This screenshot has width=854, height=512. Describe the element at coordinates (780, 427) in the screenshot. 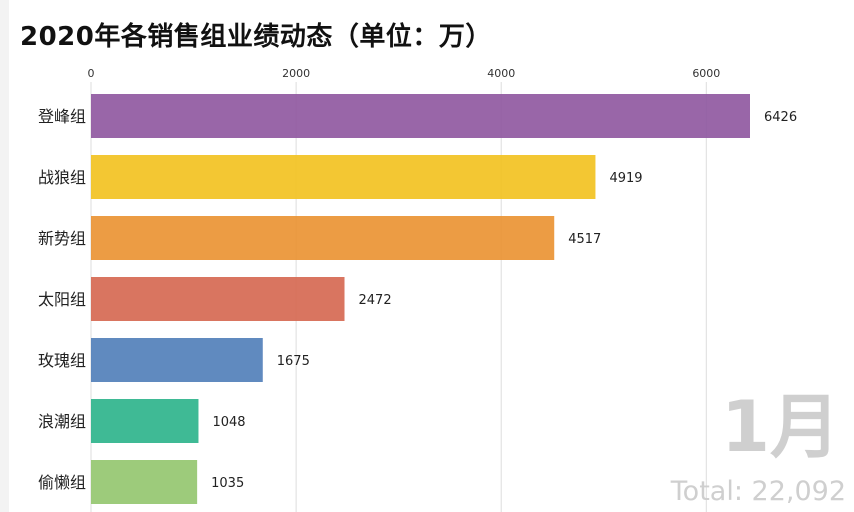

I see `period-label: 1月` at that location.